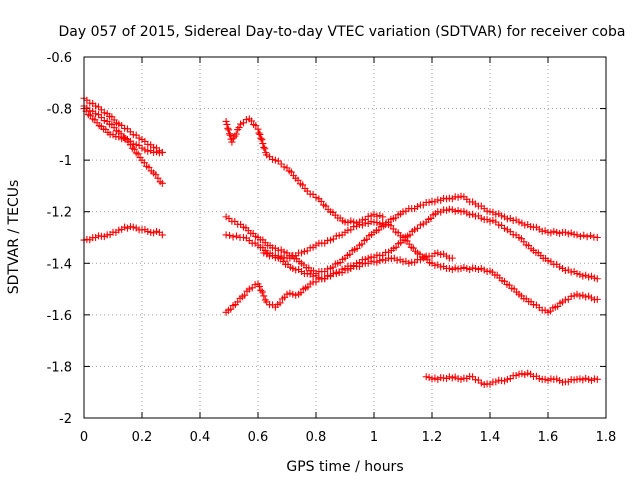 The height and width of the screenshot is (480, 640). Describe the element at coordinates (432, 437) in the screenshot. I see `x-tick-label: 1.2` at that location.